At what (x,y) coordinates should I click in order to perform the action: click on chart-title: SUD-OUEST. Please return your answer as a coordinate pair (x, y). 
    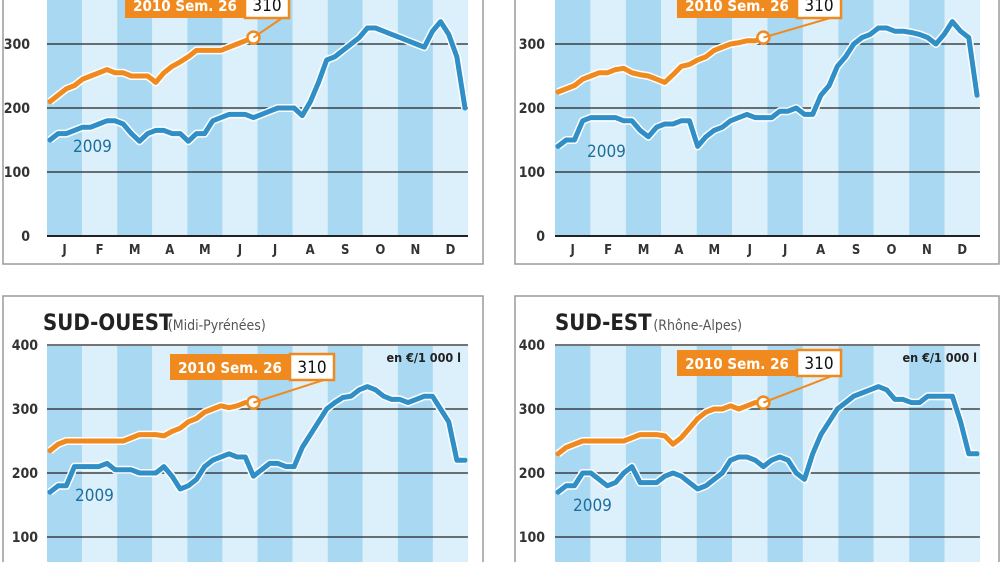
    Looking at the image, I should click on (108, 323).